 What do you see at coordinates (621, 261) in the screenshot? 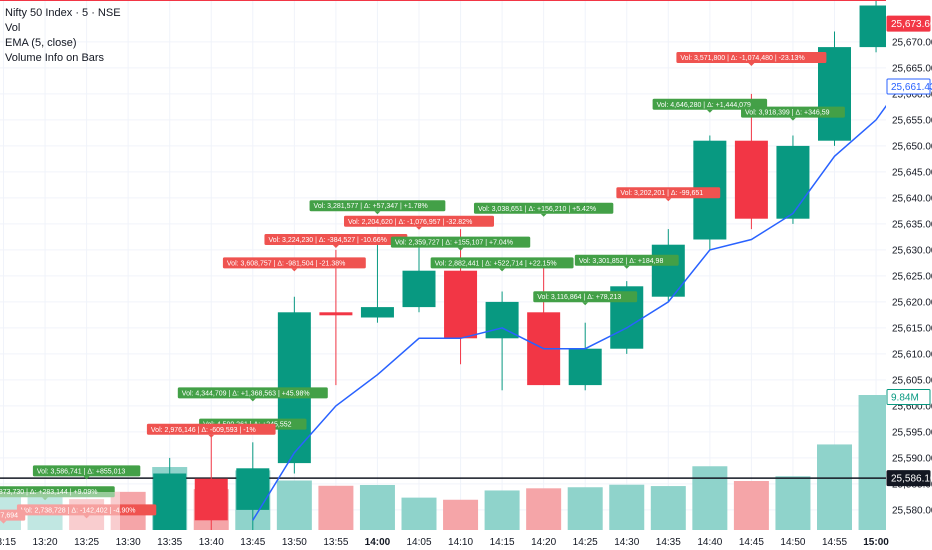
I see `volume-label-text: Vol: 3,301,852 | Δ: +184,98` at bounding box center [621, 261].